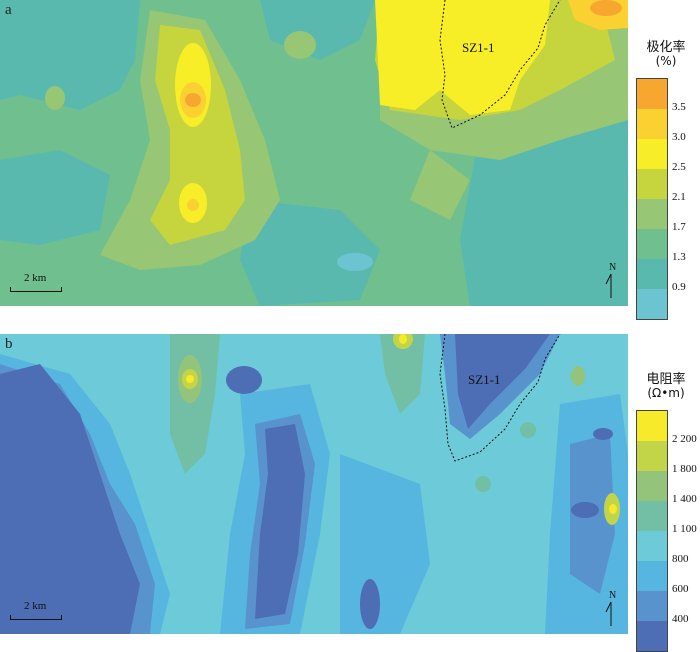 Image resolution: width=700 pixels, height=652 pixels. I want to click on legend-b-colorbar, so click(652, 531).